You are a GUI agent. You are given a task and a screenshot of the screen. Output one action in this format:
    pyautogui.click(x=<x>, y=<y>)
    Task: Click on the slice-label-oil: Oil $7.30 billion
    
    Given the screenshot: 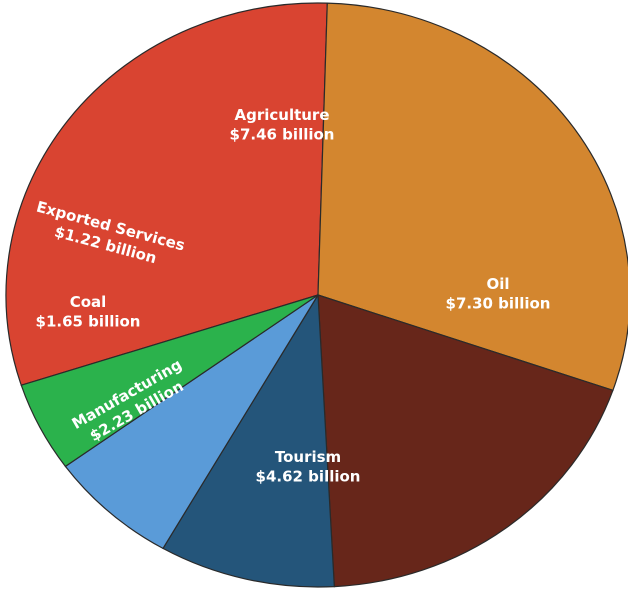 What is the action you would take?
    pyautogui.click(x=498, y=294)
    